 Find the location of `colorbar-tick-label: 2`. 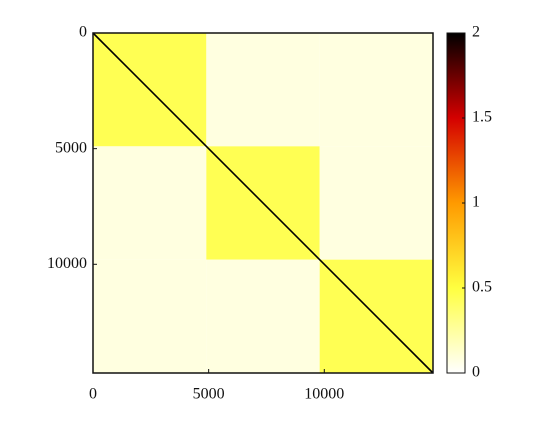

colorbar-tick-label: 2 is located at coordinates (476, 32).